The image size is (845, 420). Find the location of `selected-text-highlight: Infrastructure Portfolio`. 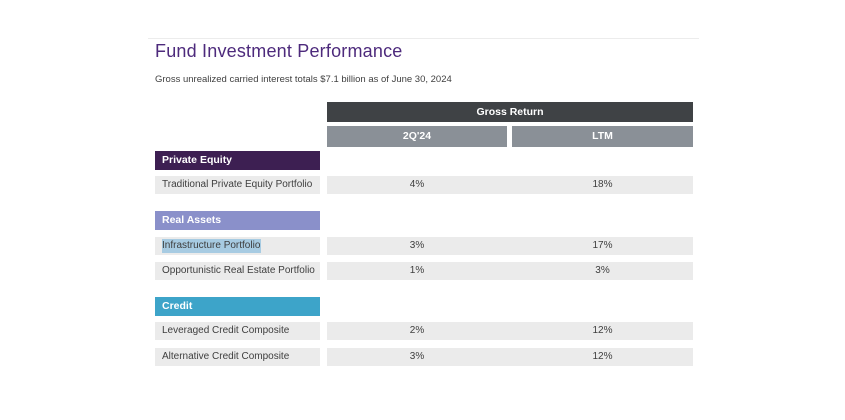

selected-text-highlight: Infrastructure Portfolio is located at coordinates (212, 246).